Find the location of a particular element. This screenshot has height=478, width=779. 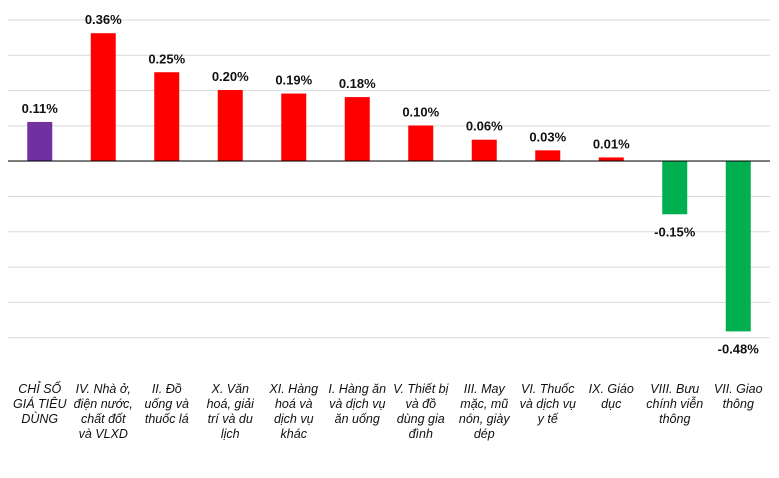

value-label: -0.48% is located at coordinates (739, 348).